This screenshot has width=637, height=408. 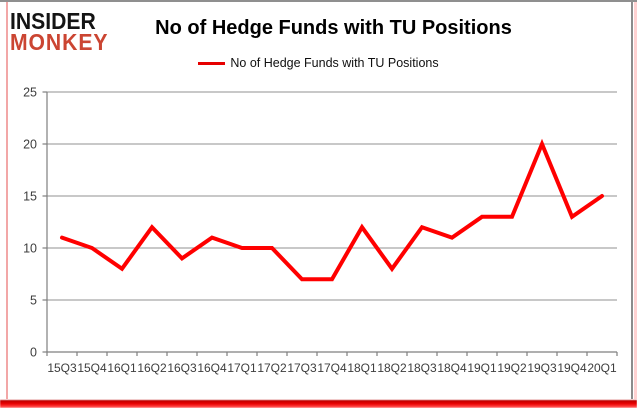 I want to click on card-border-left, so click(x=7, y=200).